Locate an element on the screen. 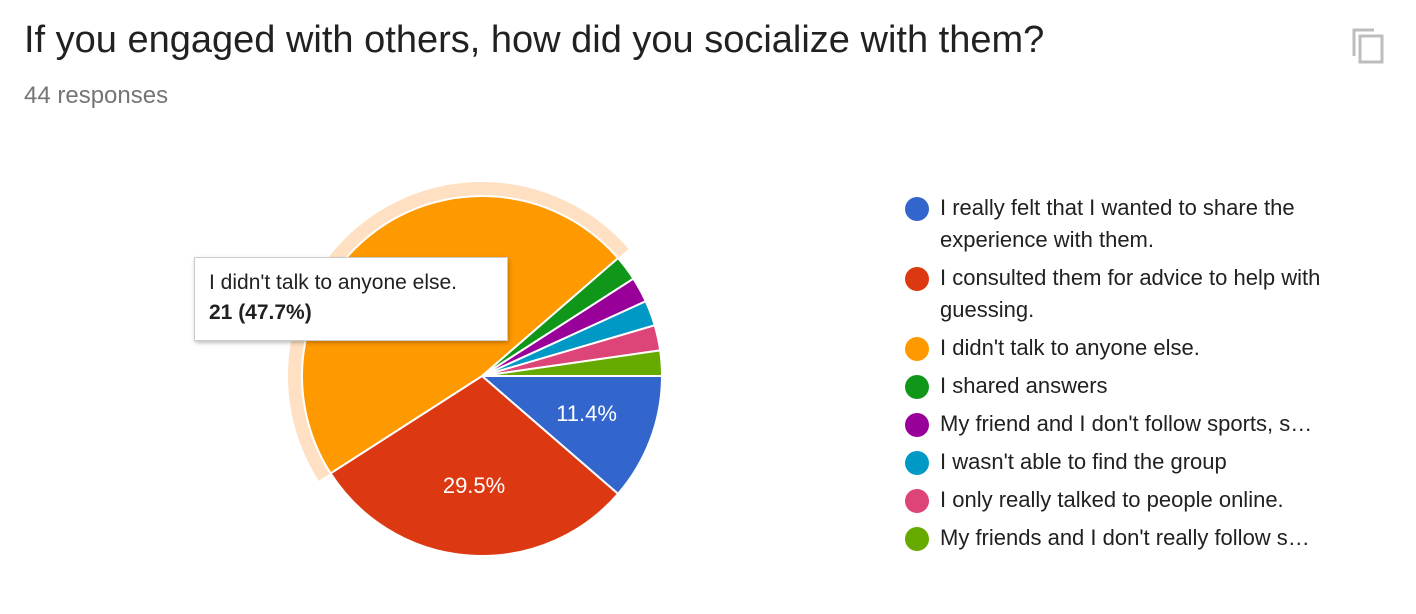 The width and height of the screenshot is (1416, 614). legend-label: I wasn't able to find the group is located at coordinates (1083, 461).